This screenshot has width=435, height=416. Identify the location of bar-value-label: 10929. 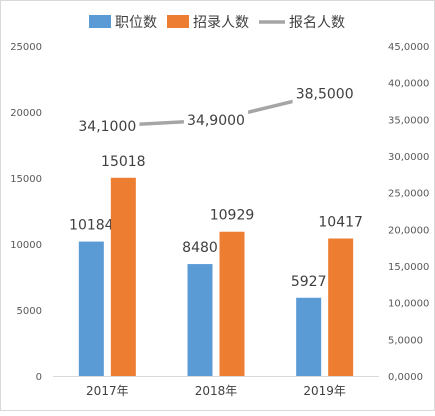
(232, 216).